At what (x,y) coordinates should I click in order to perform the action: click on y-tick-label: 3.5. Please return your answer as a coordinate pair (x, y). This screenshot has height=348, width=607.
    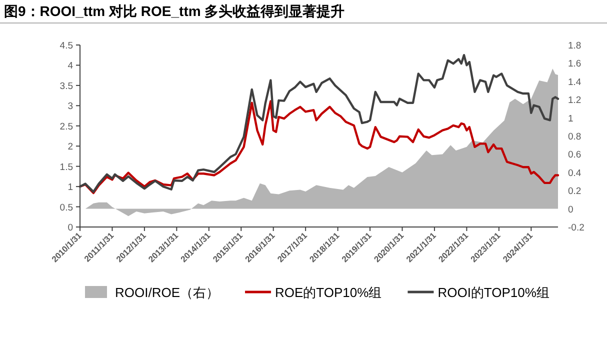
    Looking at the image, I should click on (66, 86).